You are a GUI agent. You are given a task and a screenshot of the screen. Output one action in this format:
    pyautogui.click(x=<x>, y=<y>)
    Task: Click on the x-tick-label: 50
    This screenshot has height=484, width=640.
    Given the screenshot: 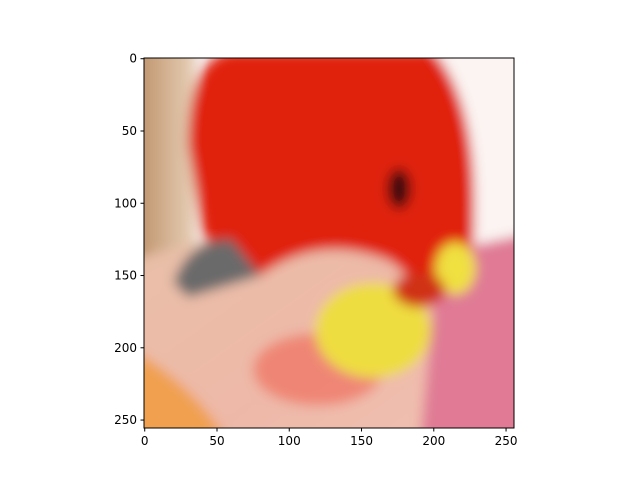 What is the action you would take?
    pyautogui.click(x=216, y=441)
    